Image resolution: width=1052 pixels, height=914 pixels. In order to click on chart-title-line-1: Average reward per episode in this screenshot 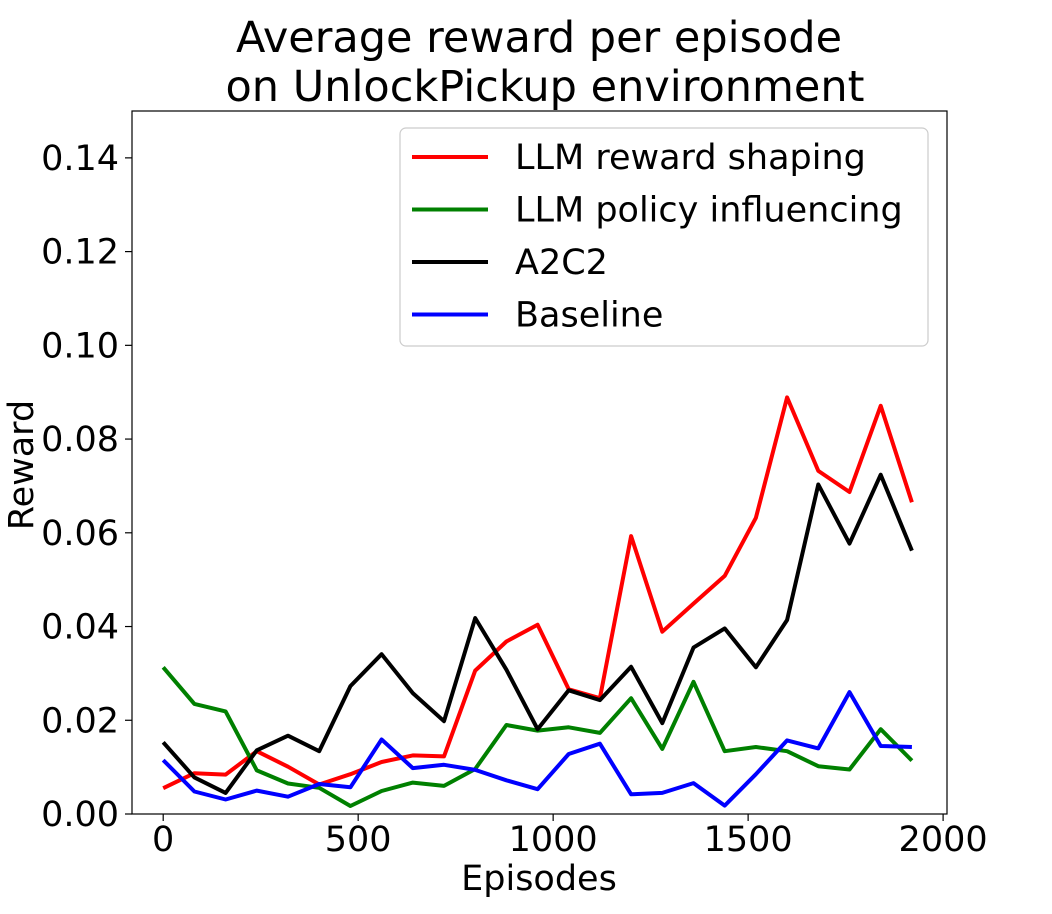, I will do `click(539, 38)`.